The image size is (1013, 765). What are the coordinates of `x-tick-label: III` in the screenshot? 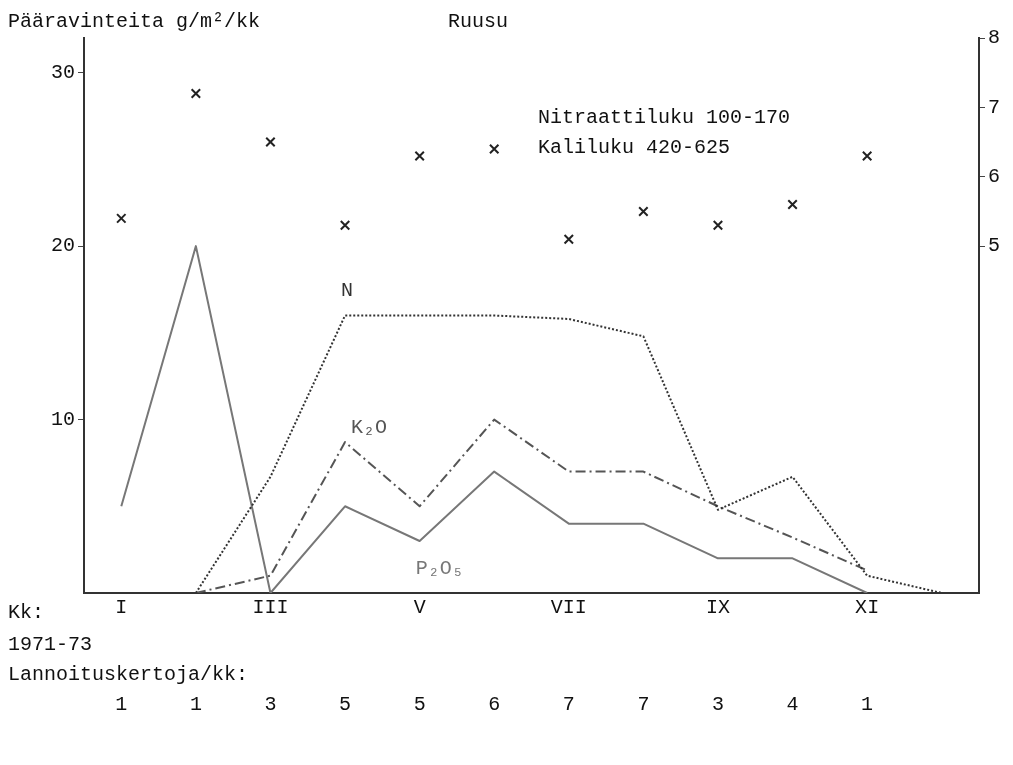 It's located at (270, 608).